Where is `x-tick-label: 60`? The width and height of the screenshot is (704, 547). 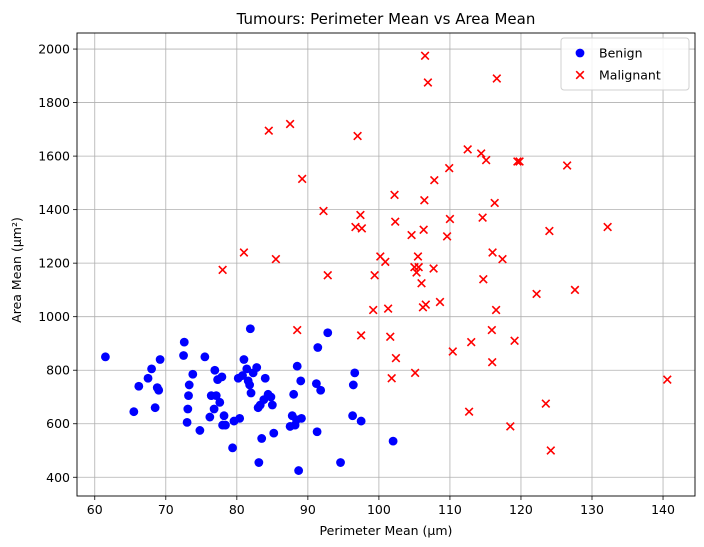
x-tick-label: 60 is located at coordinates (95, 509).